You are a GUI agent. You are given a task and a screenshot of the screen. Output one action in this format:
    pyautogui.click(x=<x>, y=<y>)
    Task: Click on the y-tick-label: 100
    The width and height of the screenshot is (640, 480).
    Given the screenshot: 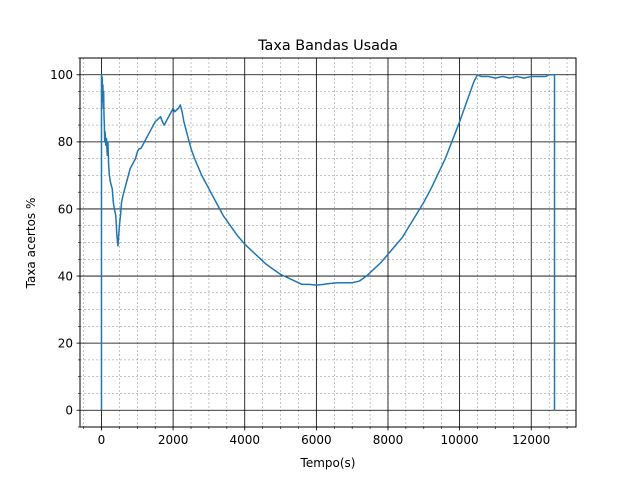 What is the action you would take?
    pyautogui.click(x=61, y=75)
    